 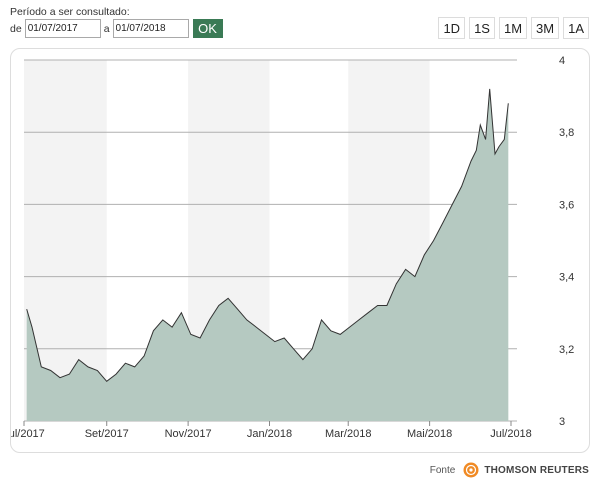 I want to click on from-label: de, so click(x=16, y=28).